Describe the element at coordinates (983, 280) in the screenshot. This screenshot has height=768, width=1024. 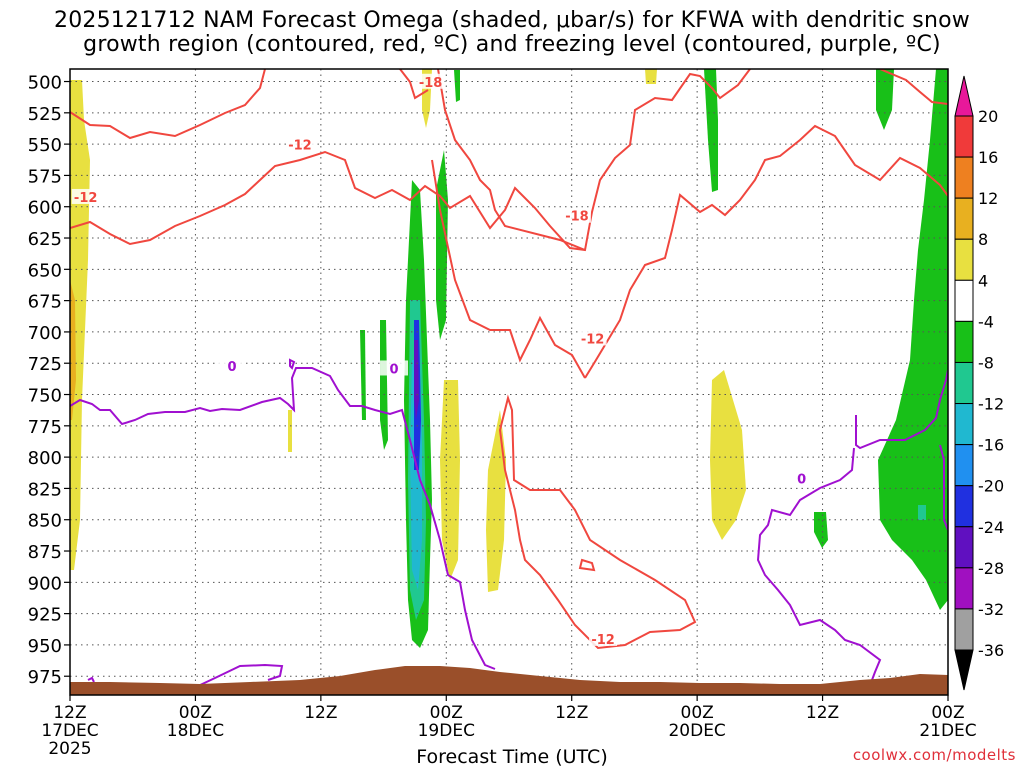
I see `colorbar-label: 4` at that location.